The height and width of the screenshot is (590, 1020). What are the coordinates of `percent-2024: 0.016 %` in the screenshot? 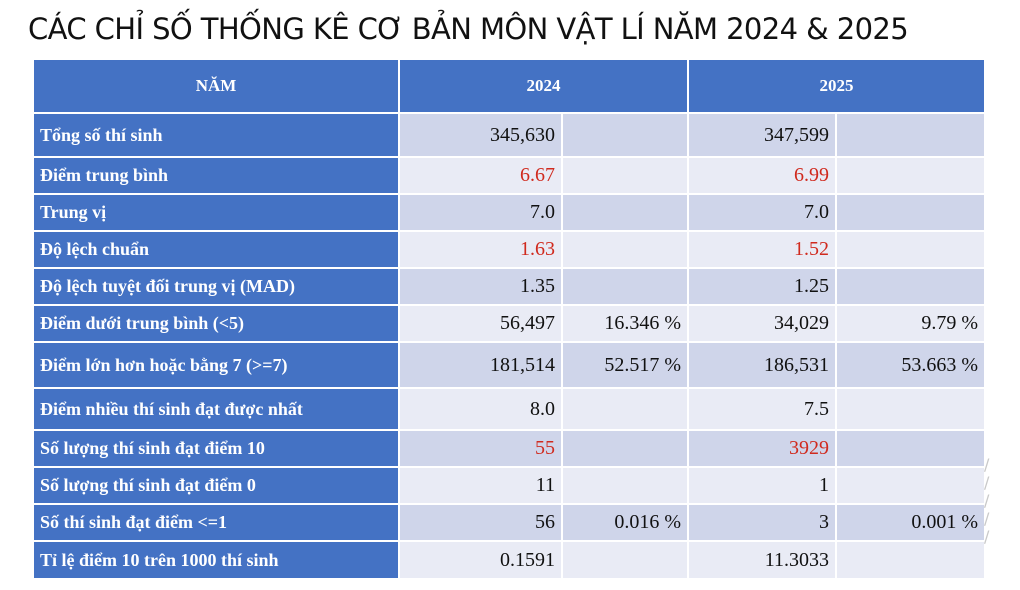 It's located at (625, 522).